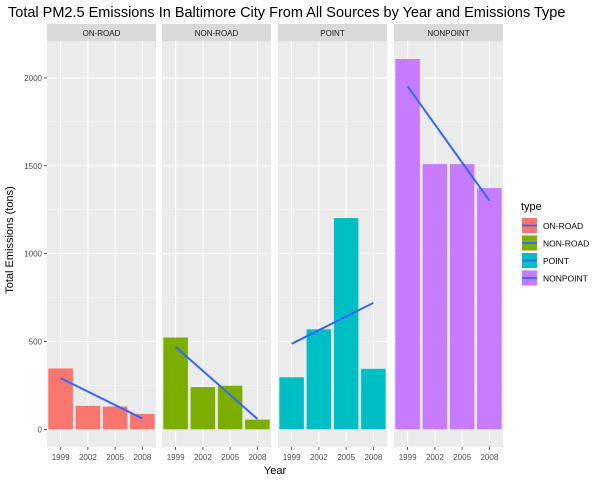  I want to click on y-tick-label: 0, so click(40, 429).